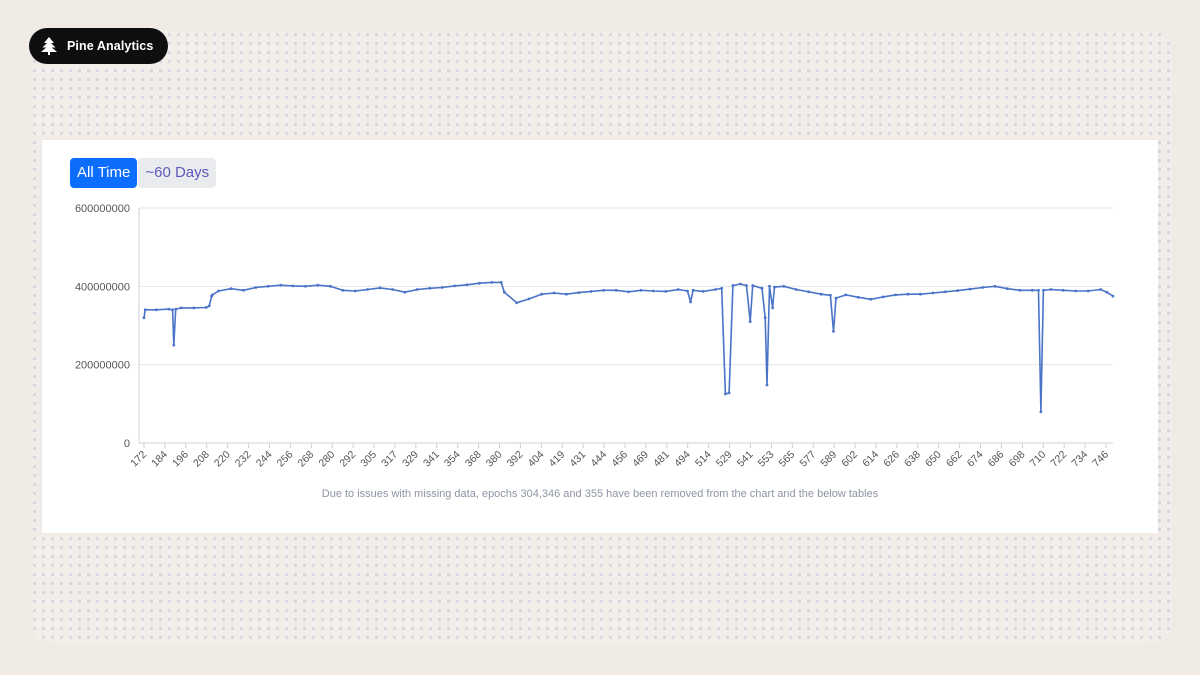 The image size is (1200, 675). I want to click on x-tick-label: 626, so click(891, 459).